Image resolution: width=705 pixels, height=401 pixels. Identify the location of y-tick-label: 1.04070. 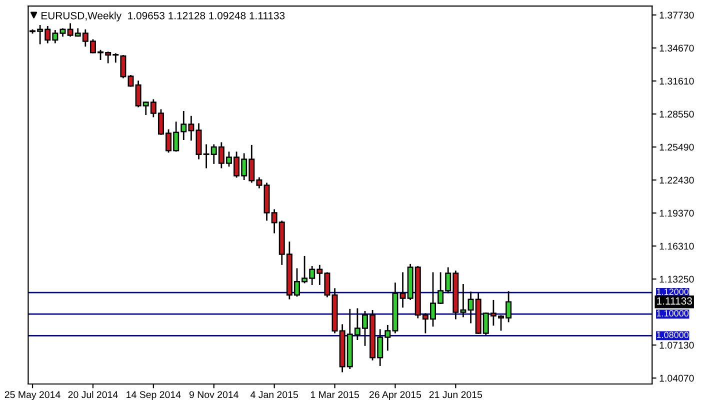
(677, 378).